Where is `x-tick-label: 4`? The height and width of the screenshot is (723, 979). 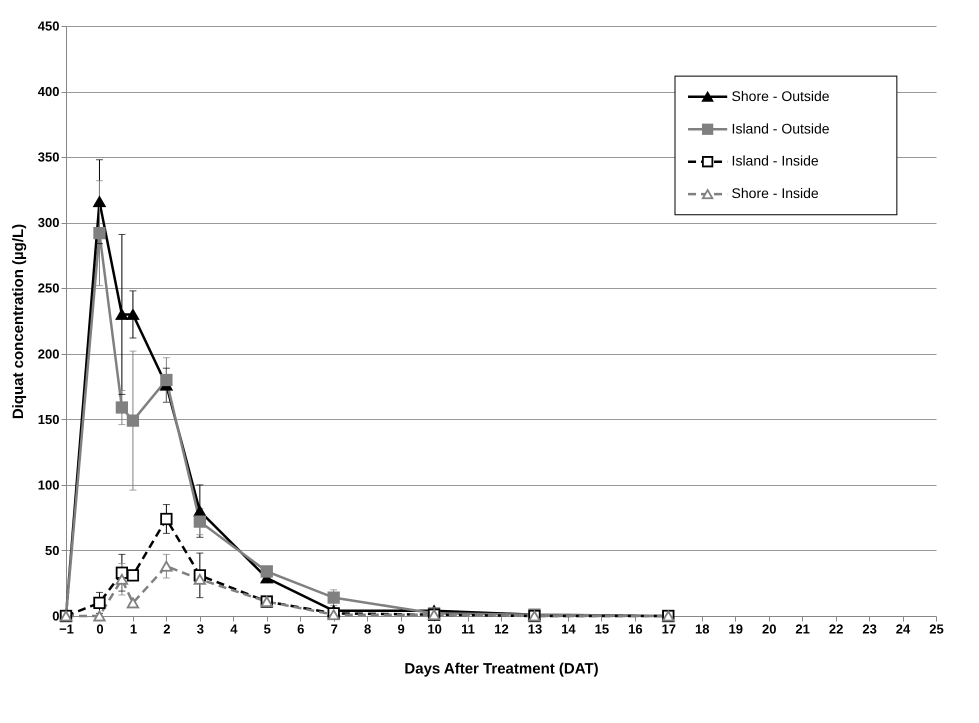
x-tick-label: 4 is located at coordinates (234, 629).